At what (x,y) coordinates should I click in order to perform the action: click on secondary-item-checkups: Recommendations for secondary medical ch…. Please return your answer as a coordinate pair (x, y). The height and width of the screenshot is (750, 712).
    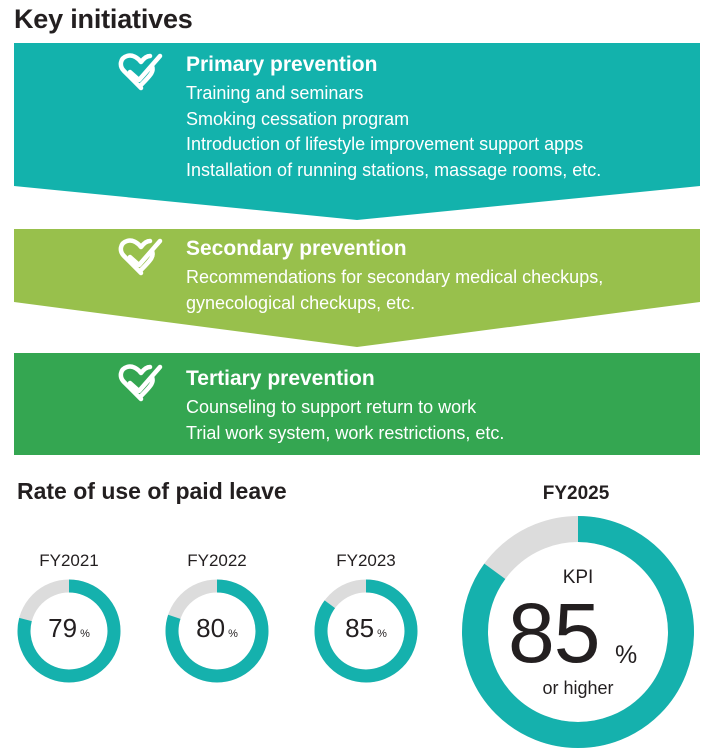
    Looking at the image, I should click on (395, 277).